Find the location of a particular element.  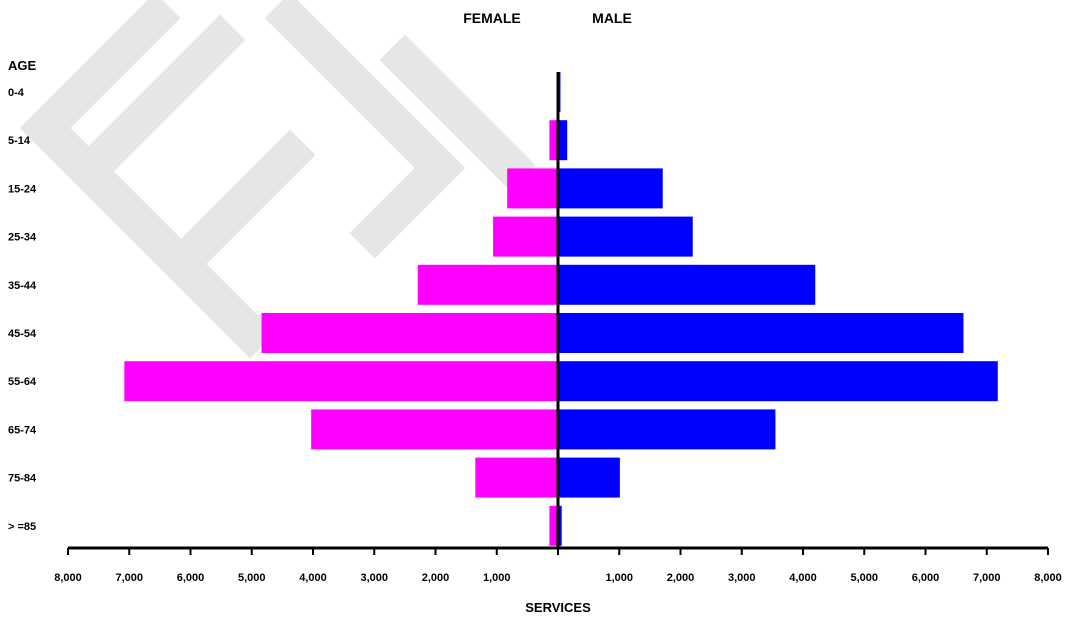

age-label-3: 25-34 is located at coordinates (22, 238).